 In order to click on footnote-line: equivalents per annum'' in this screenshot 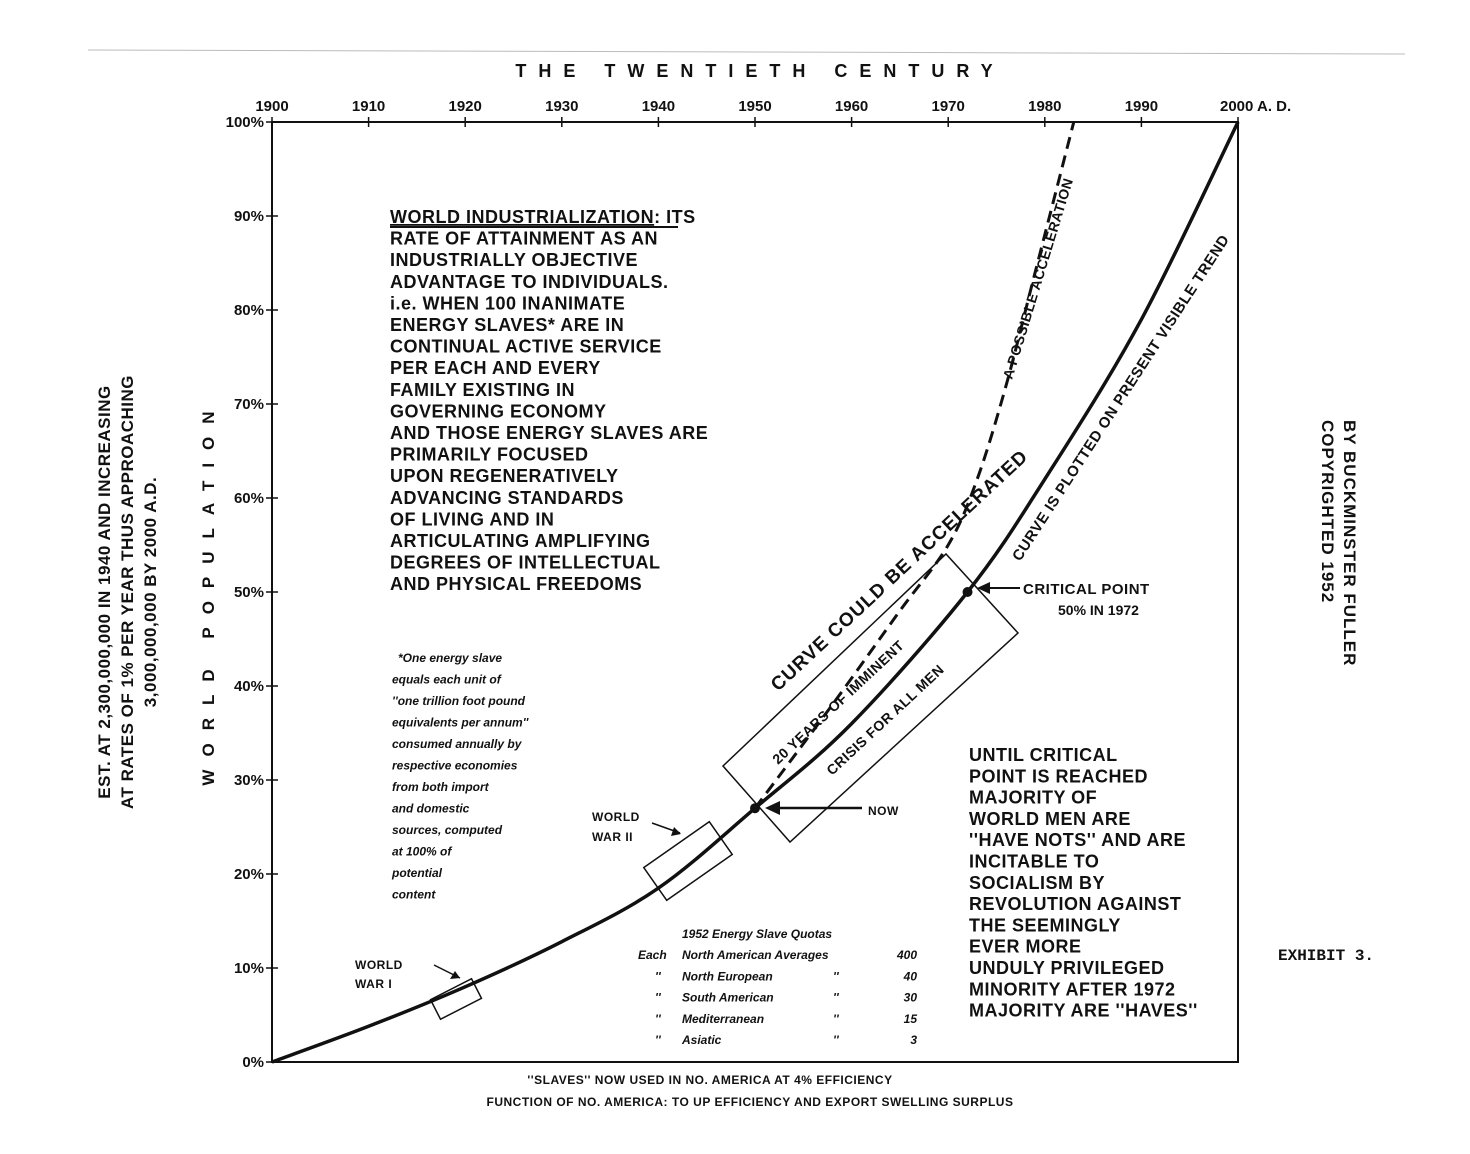, I will do `click(461, 723)`.